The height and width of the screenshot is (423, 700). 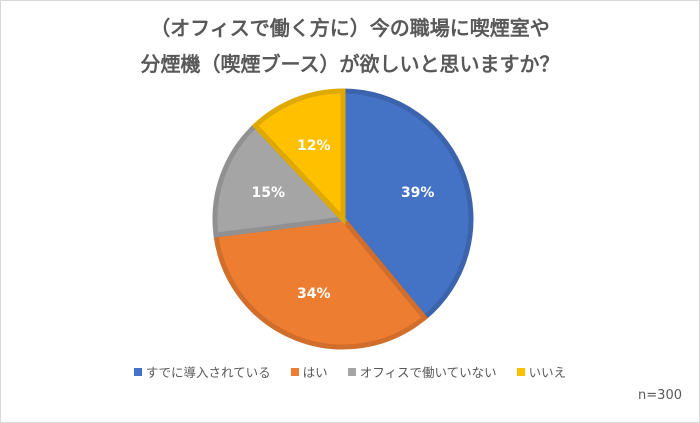 I want to click on chart-legend: すでに導入されている はい オフィスで働いていない いいえ, so click(x=350, y=371).